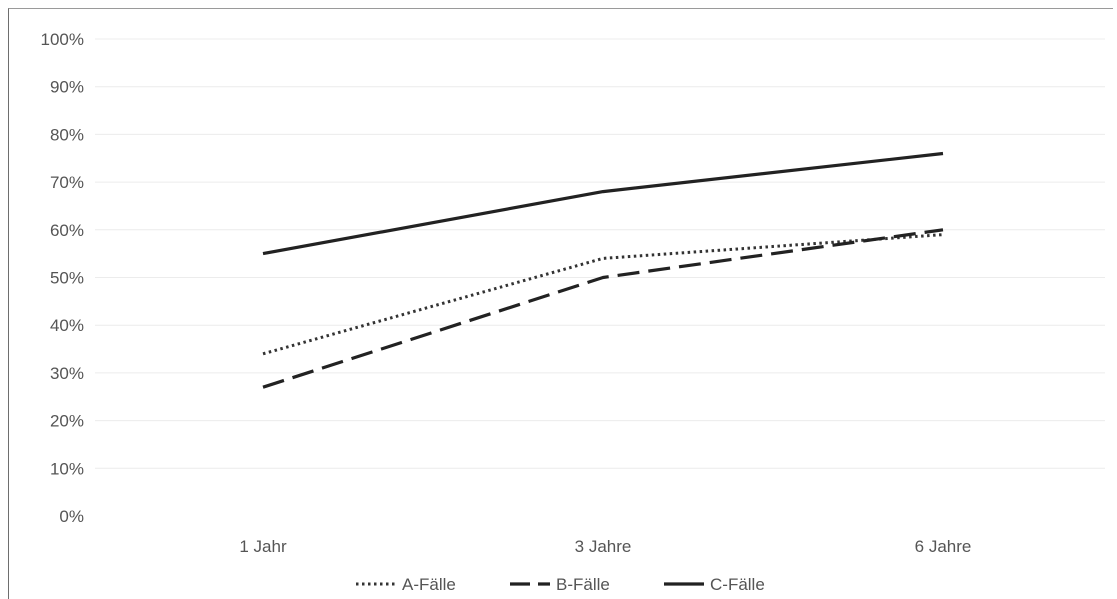 The width and height of the screenshot is (1117, 599). I want to click on y-tick-label: 10%, so click(67, 468).